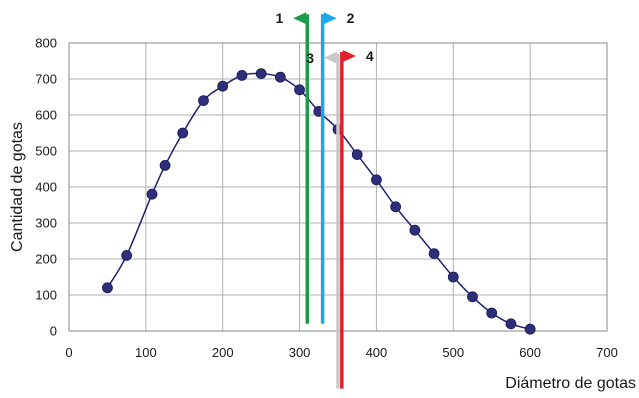 The height and width of the screenshot is (398, 639). I want to click on x-tick-labels: 0 100 200 300 400 500 600 700, so click(341, 352).